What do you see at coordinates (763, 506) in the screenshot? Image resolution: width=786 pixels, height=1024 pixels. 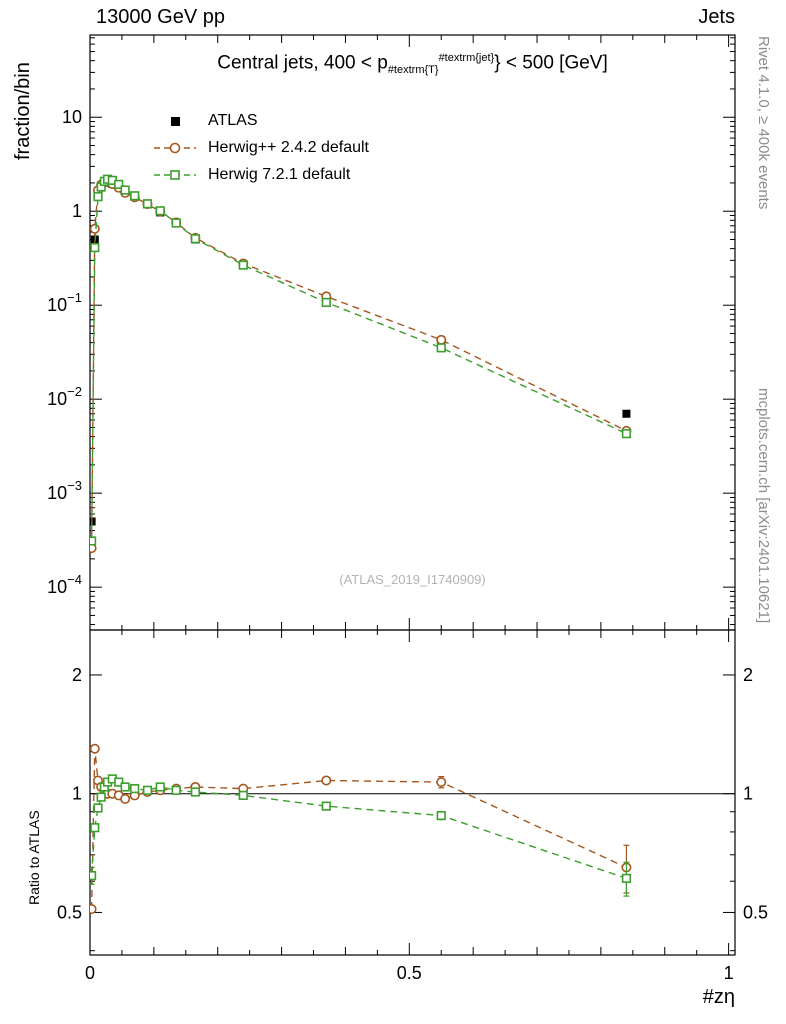 I see `mcplots-reference-label: mcplots.cern.ch [arXiv:2401.10621]` at bounding box center [763, 506].